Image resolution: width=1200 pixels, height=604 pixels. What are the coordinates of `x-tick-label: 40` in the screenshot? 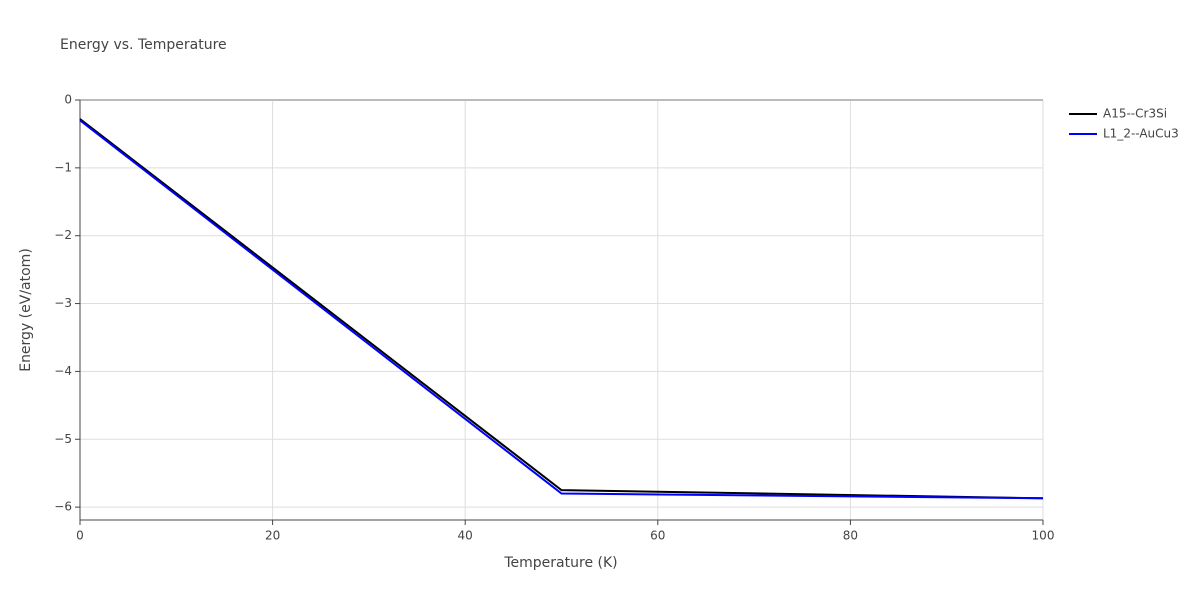 It's located at (465, 536).